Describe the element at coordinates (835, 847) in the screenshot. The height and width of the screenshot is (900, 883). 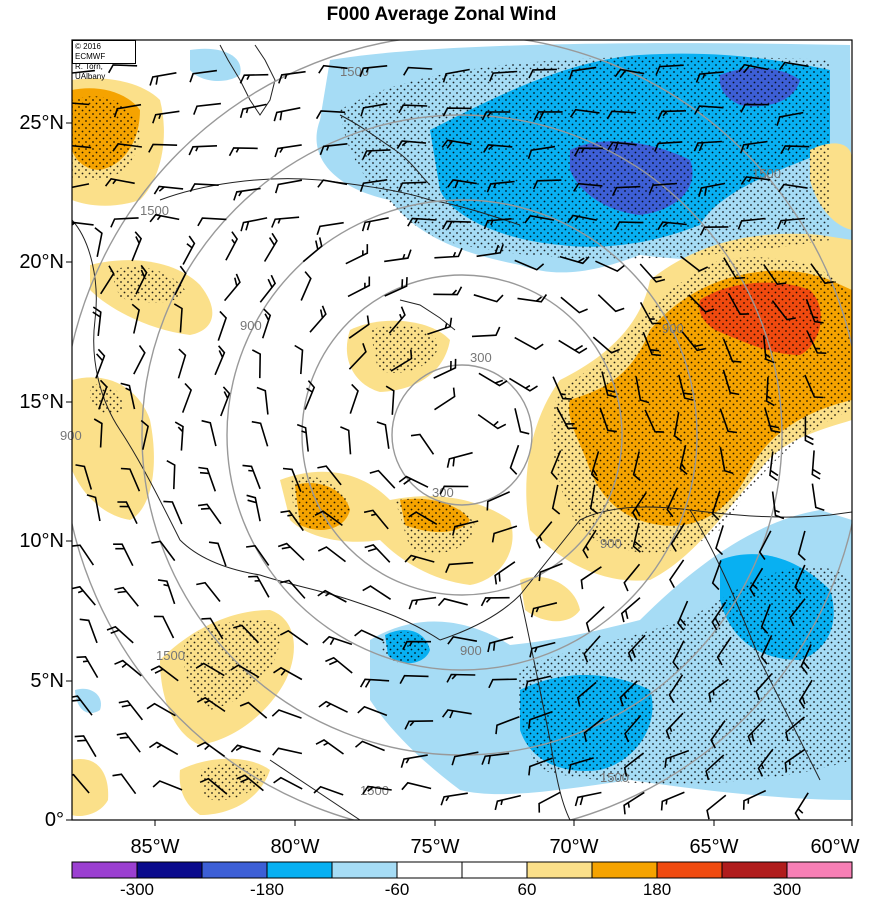
I see `lon-label-60w: 60°W` at that location.